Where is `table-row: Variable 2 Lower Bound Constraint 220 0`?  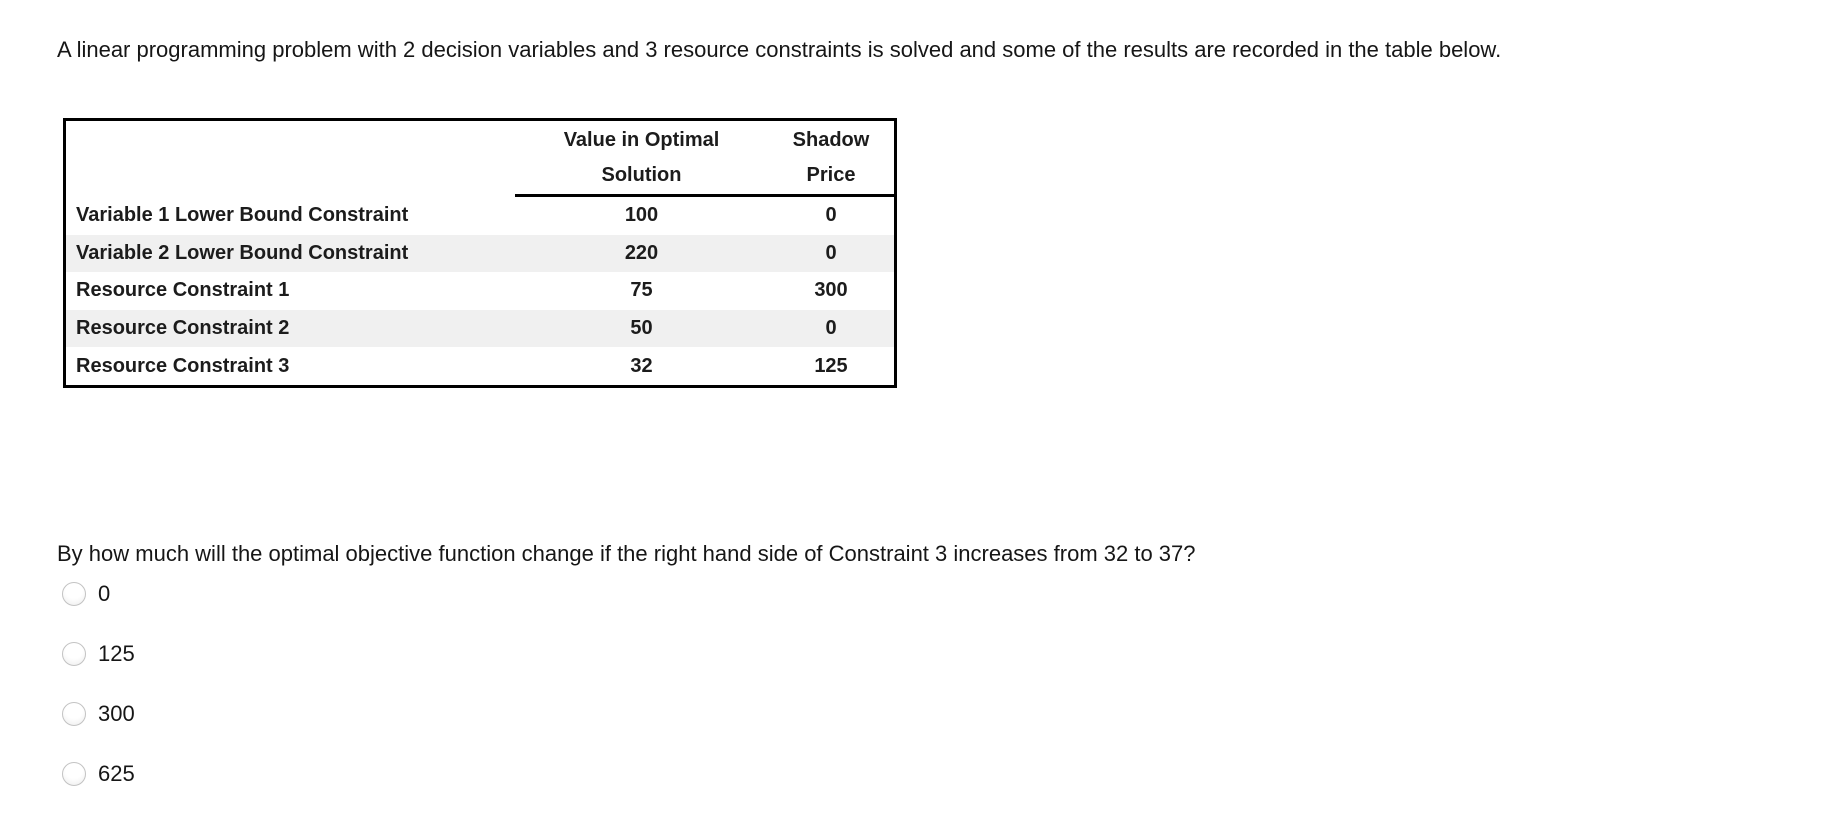
table-row: Variable 2 Lower Bound Constraint 220 0 is located at coordinates (480, 253).